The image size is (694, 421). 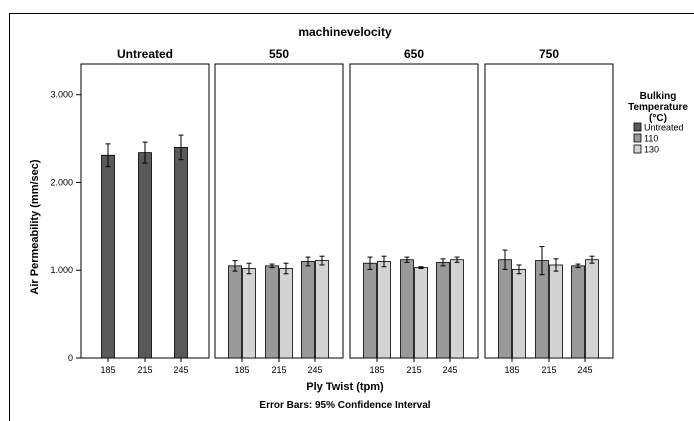 I want to click on y-tick-label: 0, so click(x=70, y=358).